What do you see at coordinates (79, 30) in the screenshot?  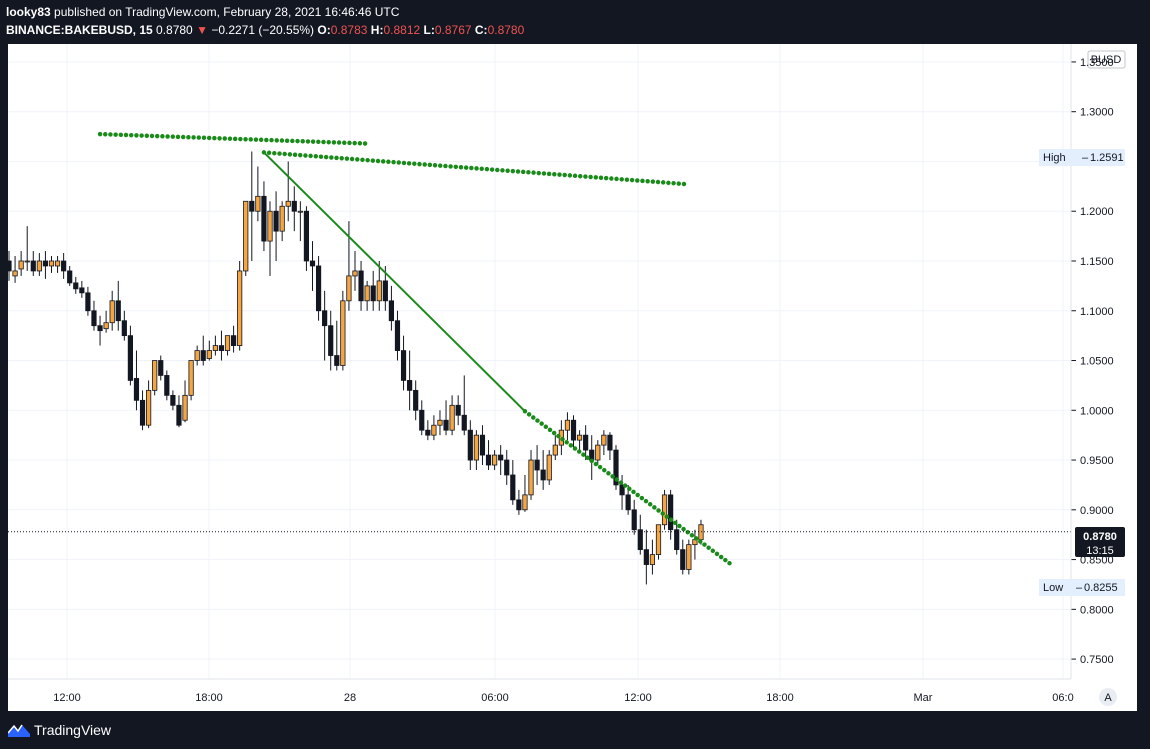 I see `symbol-name: BINANCE:BAKEBUSD, 15` at bounding box center [79, 30].